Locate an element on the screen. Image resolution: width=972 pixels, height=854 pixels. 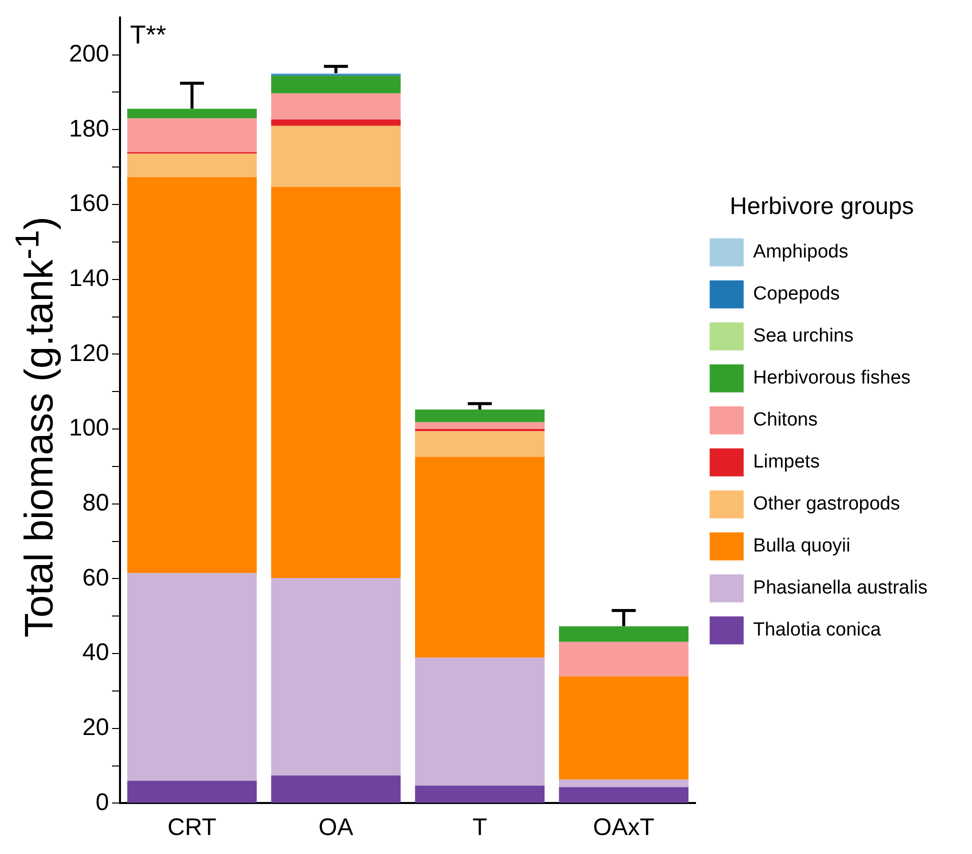
legend-title: Herbivore groups is located at coordinates (822, 206).